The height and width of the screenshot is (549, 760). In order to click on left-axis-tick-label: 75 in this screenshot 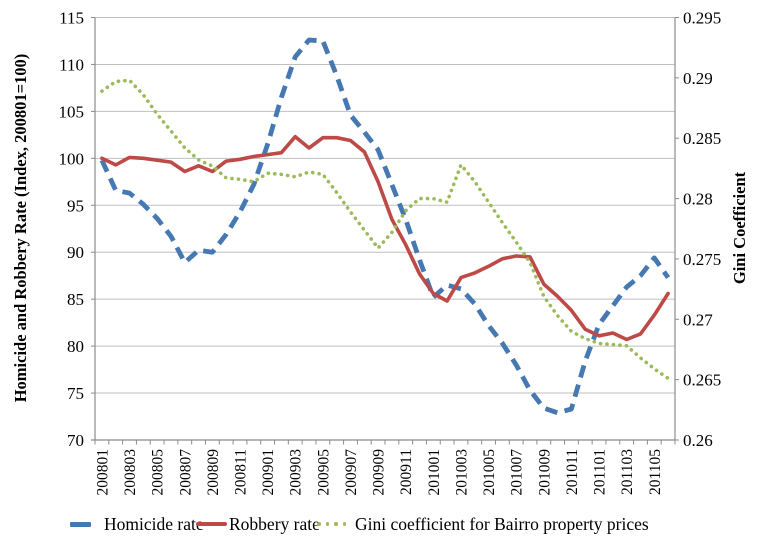, I will do `click(75, 393)`.